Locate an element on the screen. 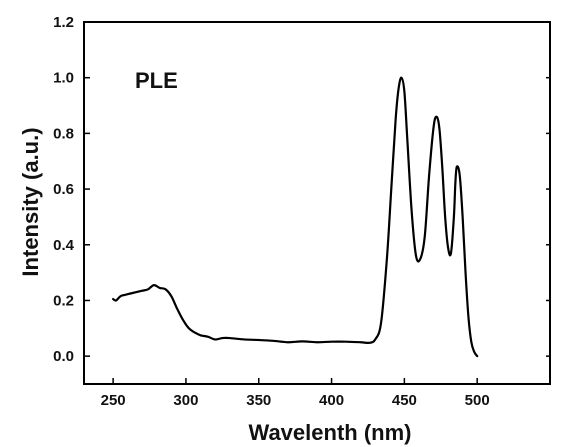 The width and height of the screenshot is (570, 447). x-tick-label: 450 is located at coordinates (404, 400).